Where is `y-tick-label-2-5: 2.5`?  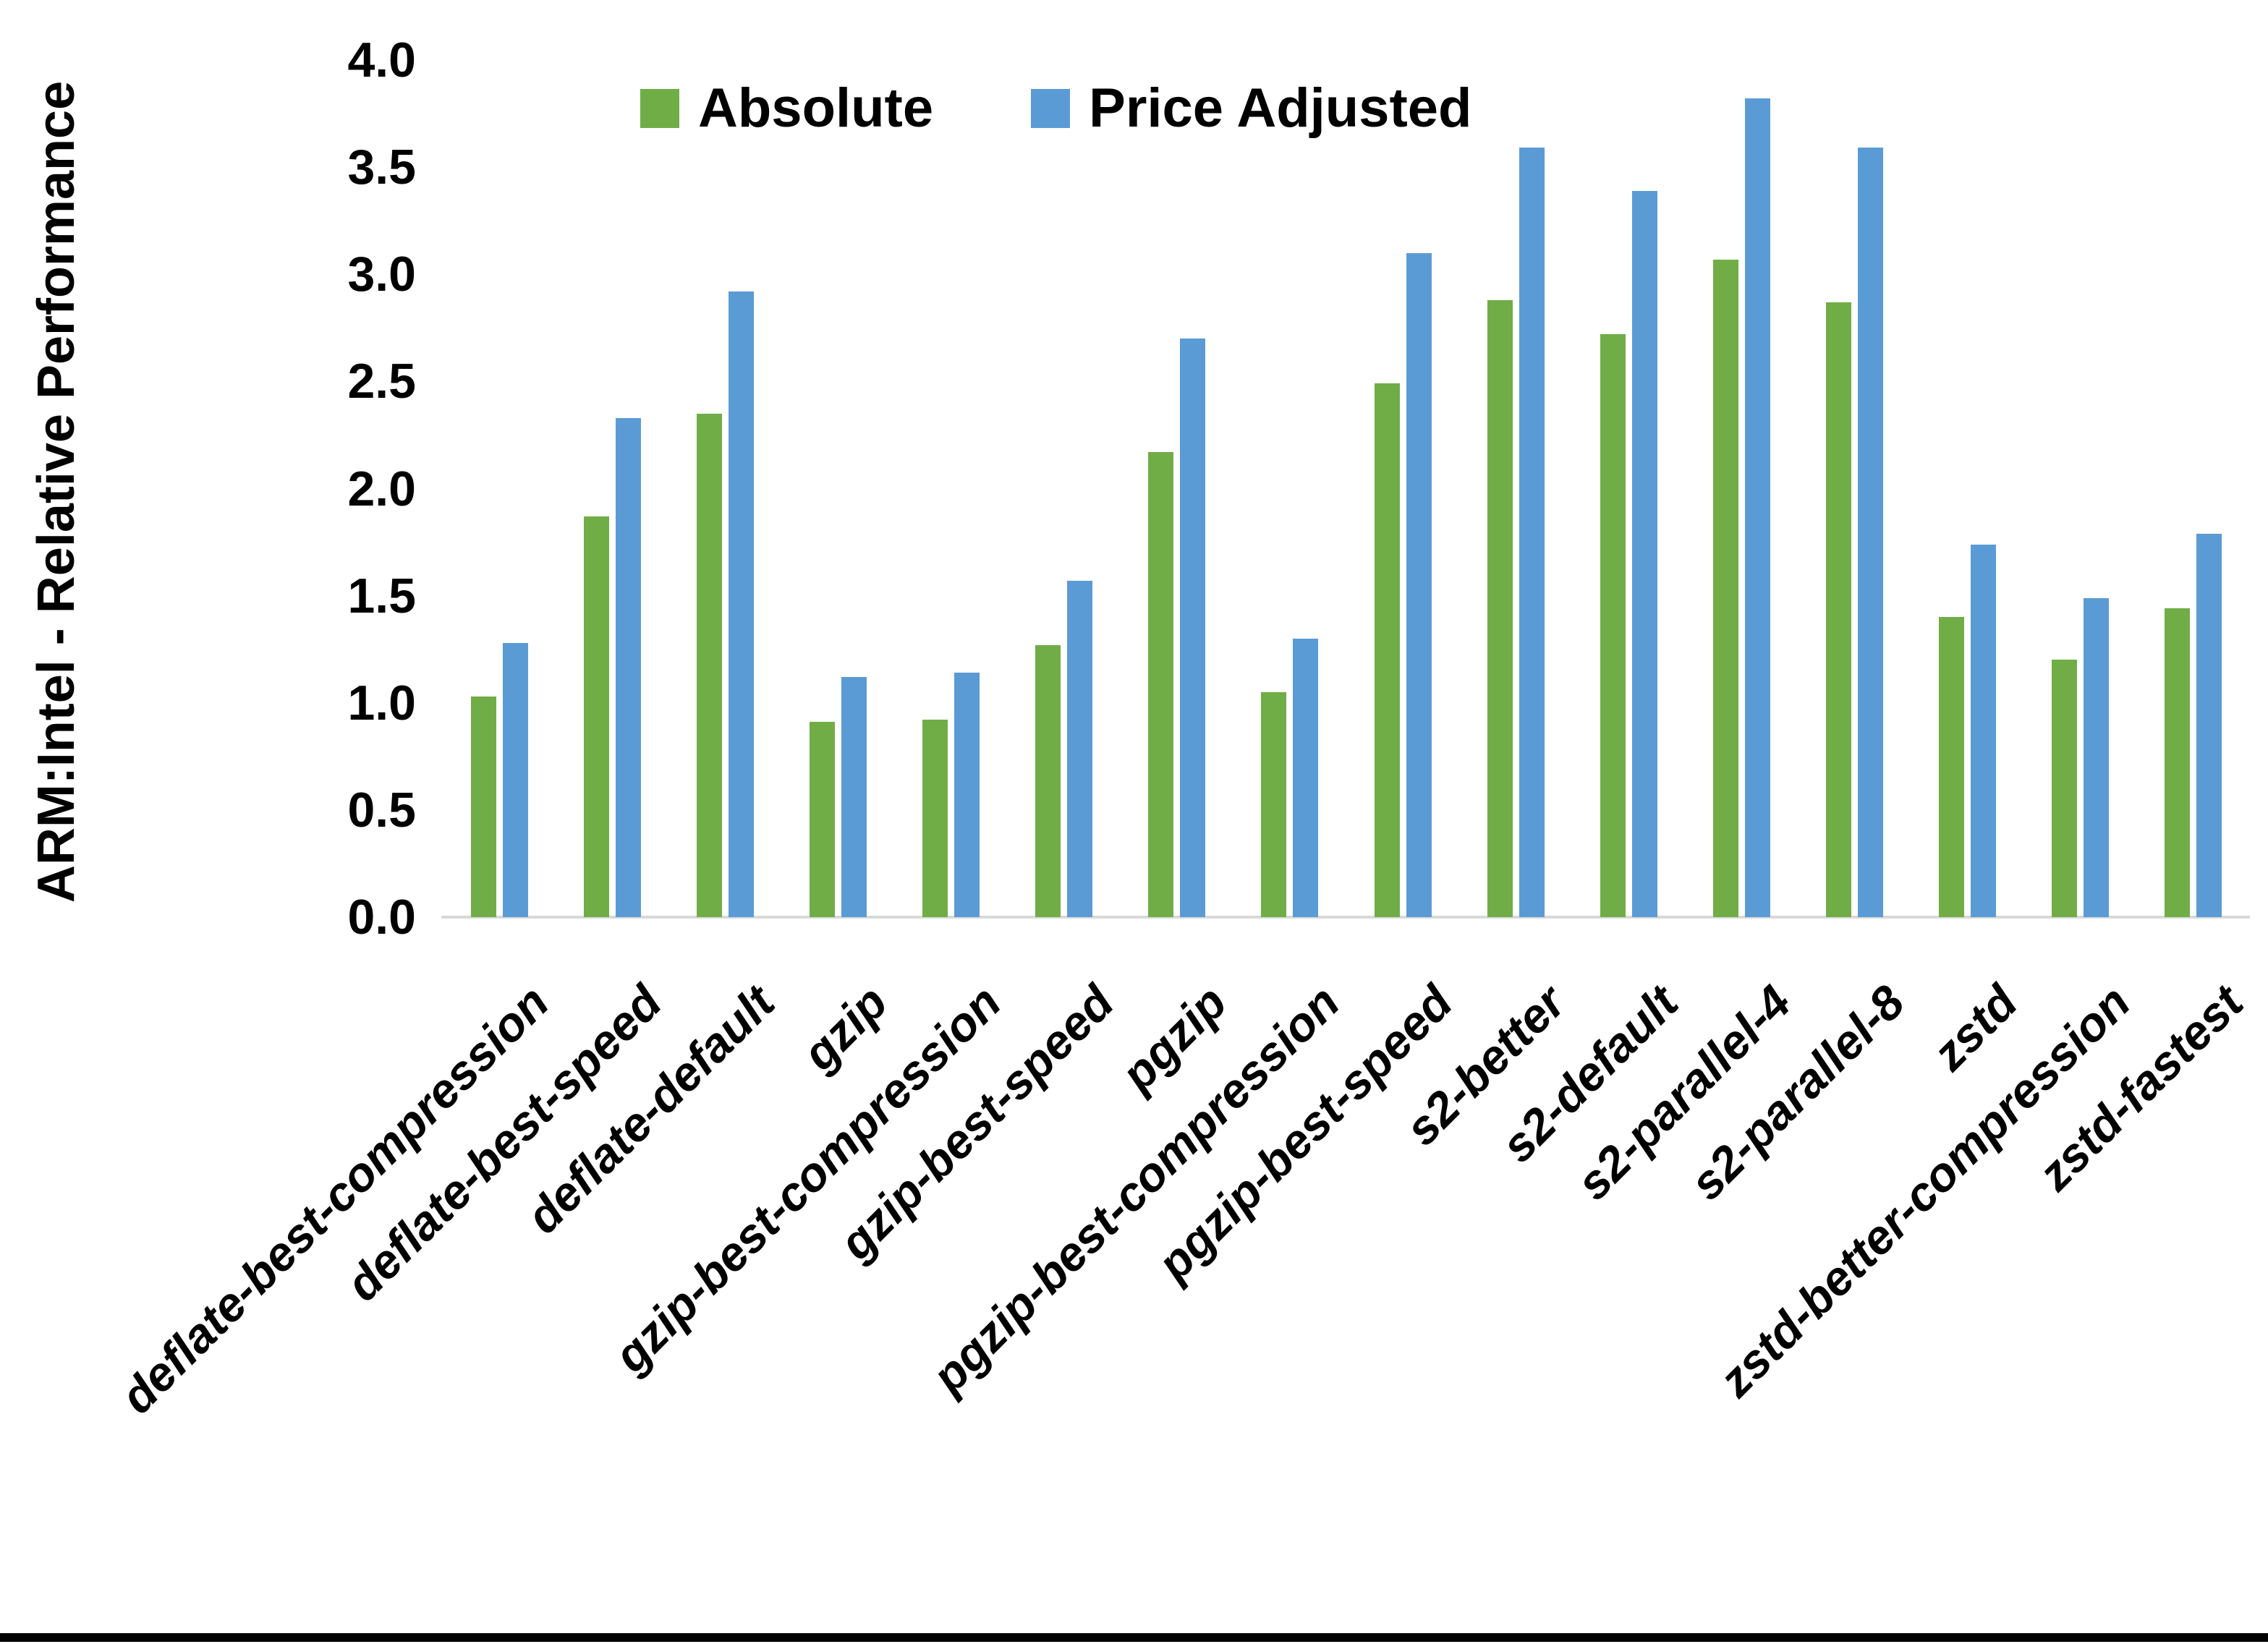
y-tick-label-2-5: 2.5 is located at coordinates (381, 381).